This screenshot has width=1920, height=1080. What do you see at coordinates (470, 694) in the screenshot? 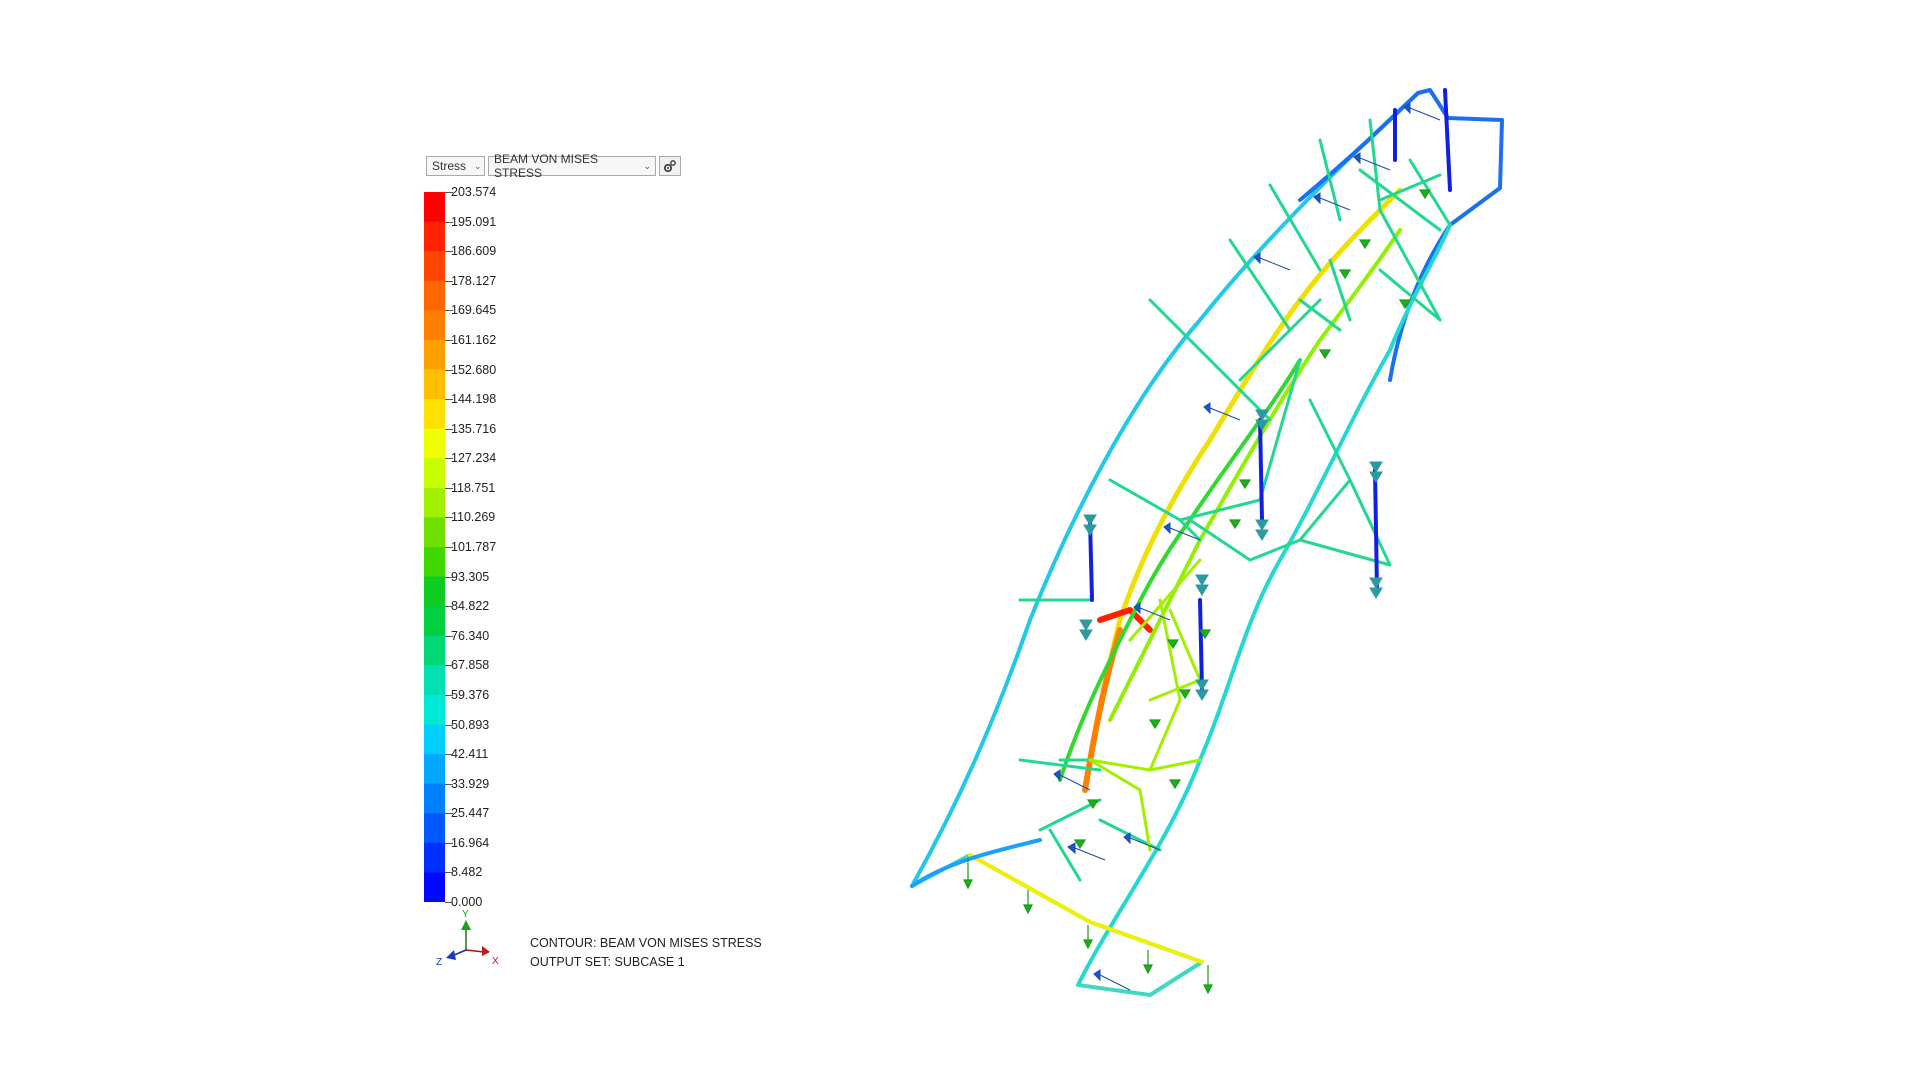
I see `legend-tick-label: 59.376` at bounding box center [470, 694].